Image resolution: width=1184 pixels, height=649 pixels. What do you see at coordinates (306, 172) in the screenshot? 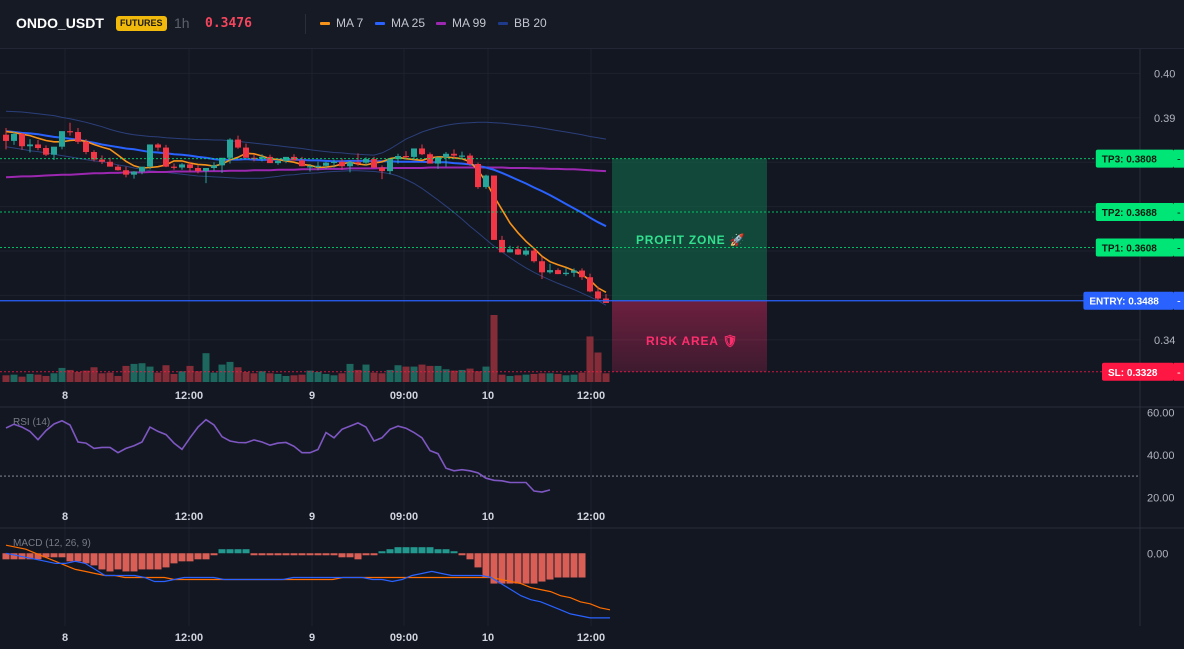
I see `ma99-line` at bounding box center [306, 172].